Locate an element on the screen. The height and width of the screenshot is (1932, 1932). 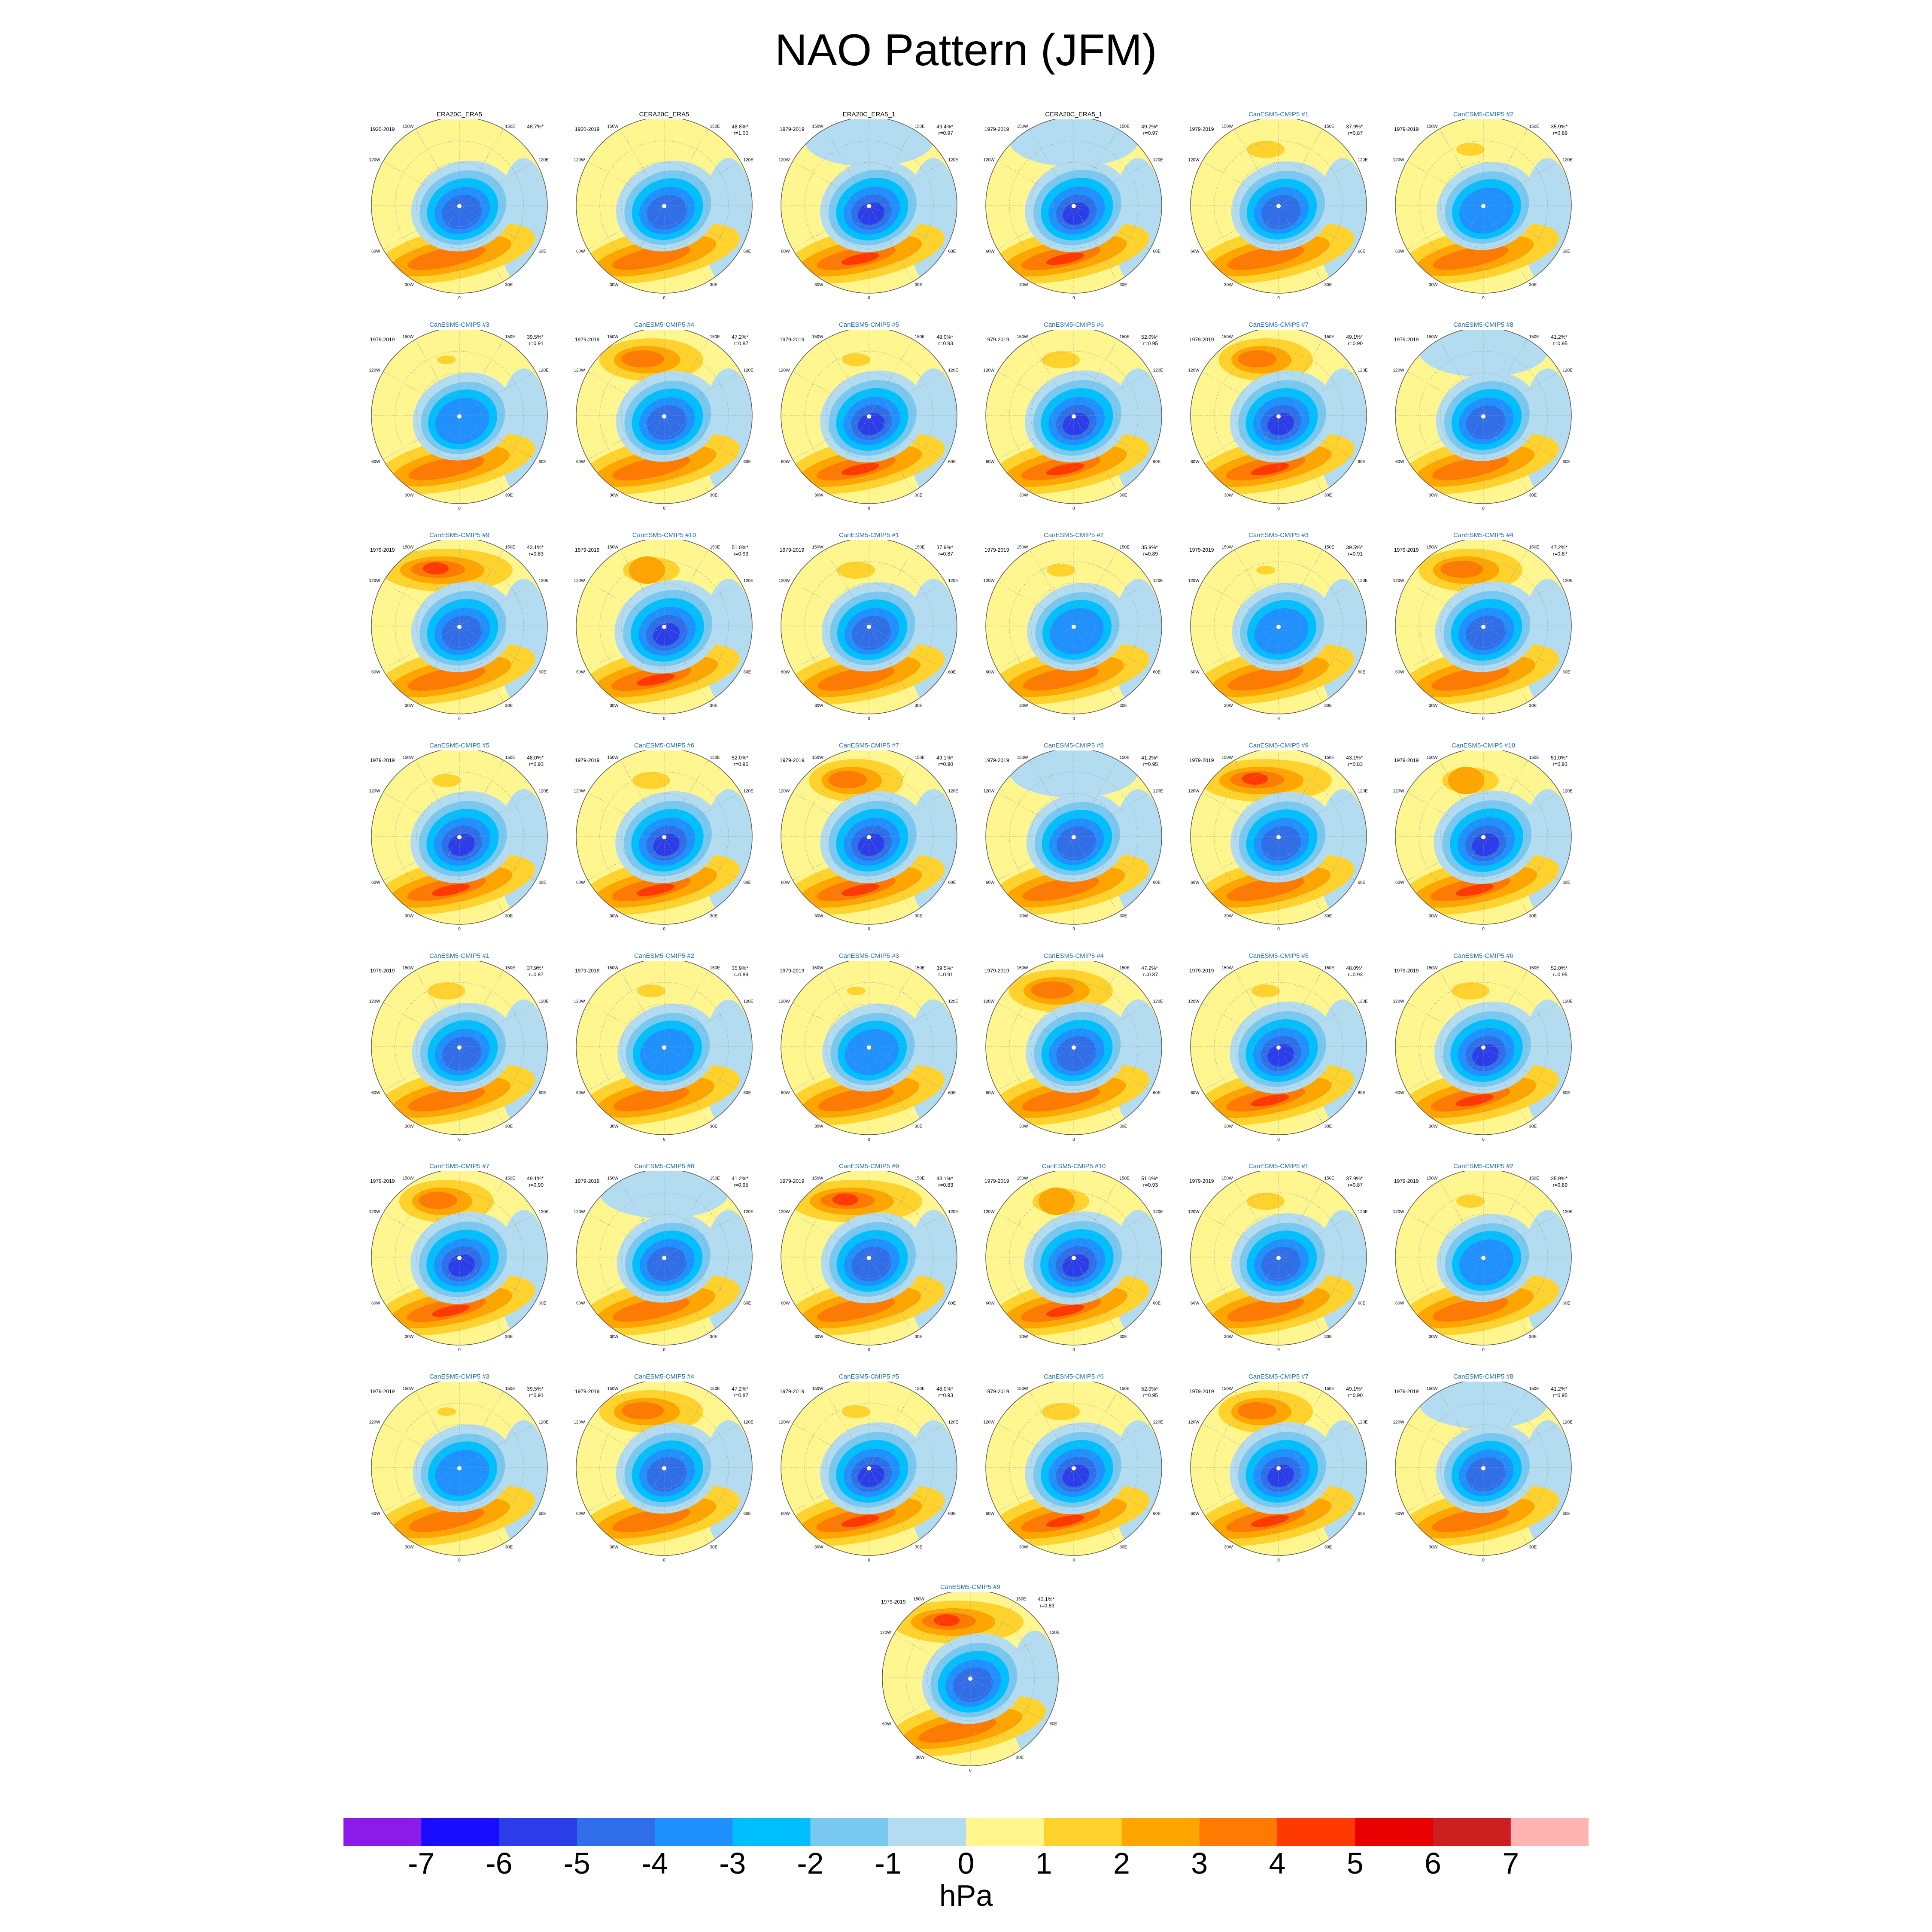
pattern-correlation: r=0.83 is located at coordinates (1356, 764).